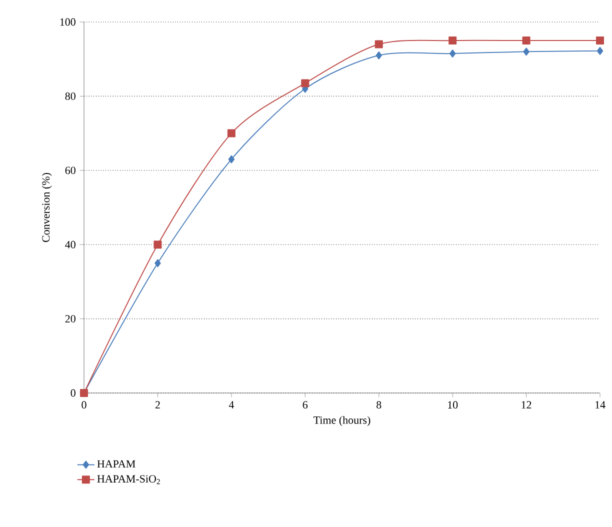 Image resolution: width=612 pixels, height=527 pixels. What do you see at coordinates (84, 405) in the screenshot?
I see `x-tick-label: 0` at bounding box center [84, 405].